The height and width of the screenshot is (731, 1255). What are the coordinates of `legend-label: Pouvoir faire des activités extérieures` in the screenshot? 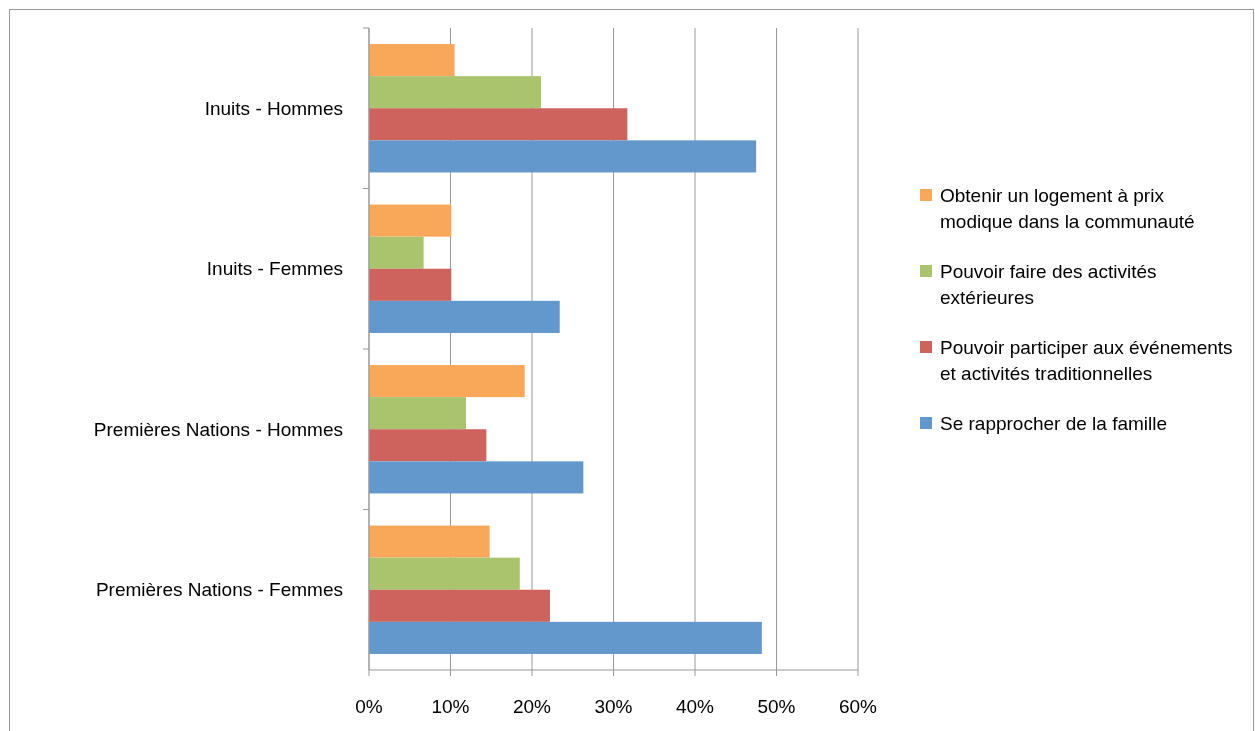 It's located at (1048, 284).